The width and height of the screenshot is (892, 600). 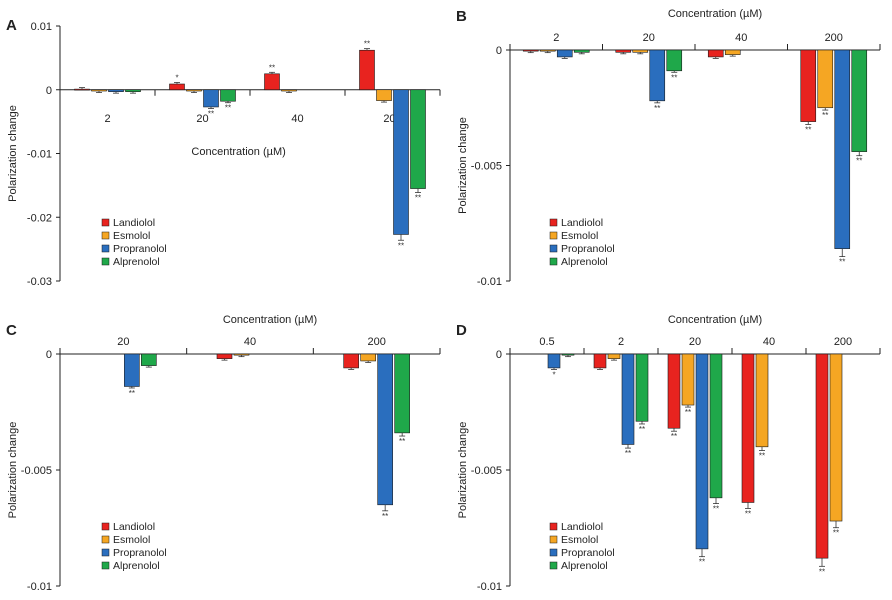 I want to click on category-label: 200, so click(x=843, y=342).